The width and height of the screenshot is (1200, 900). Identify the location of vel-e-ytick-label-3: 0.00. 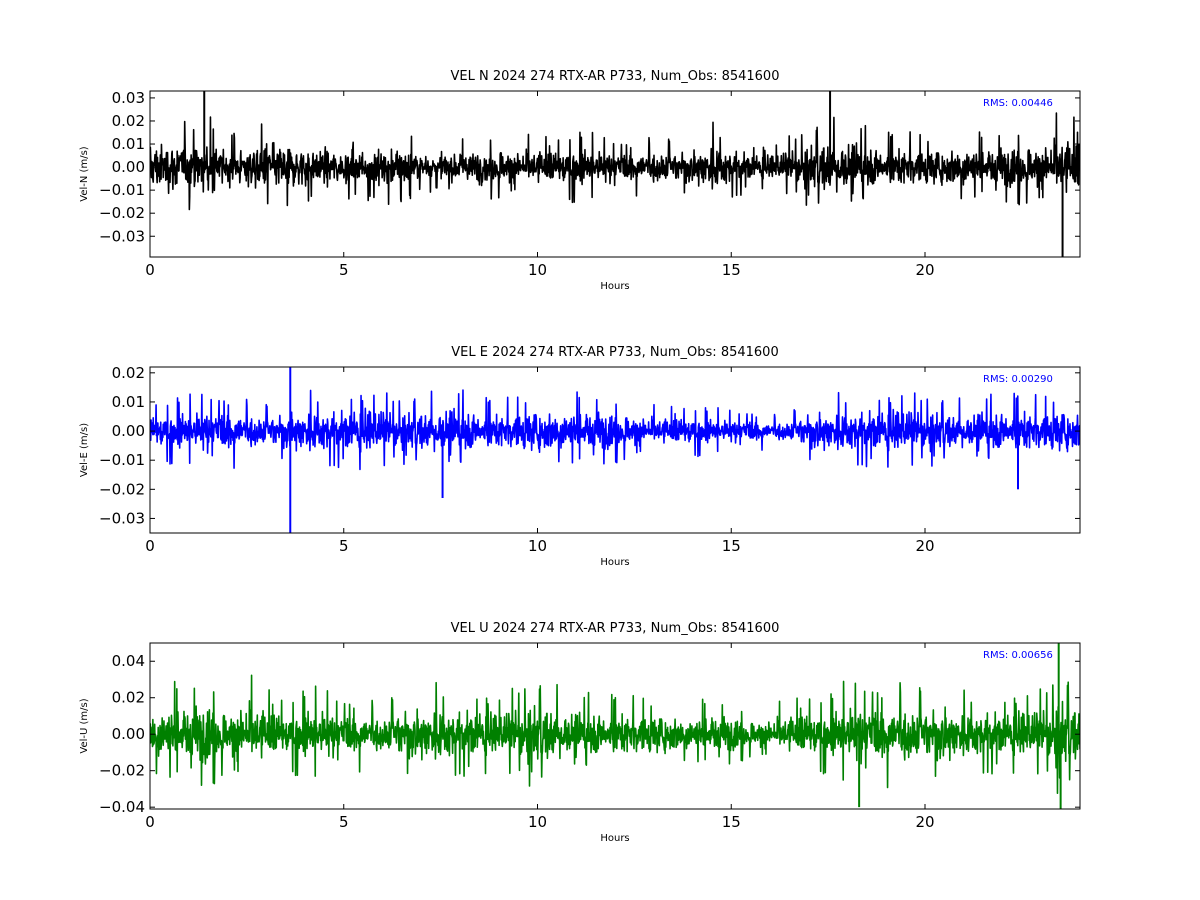
(128, 431).